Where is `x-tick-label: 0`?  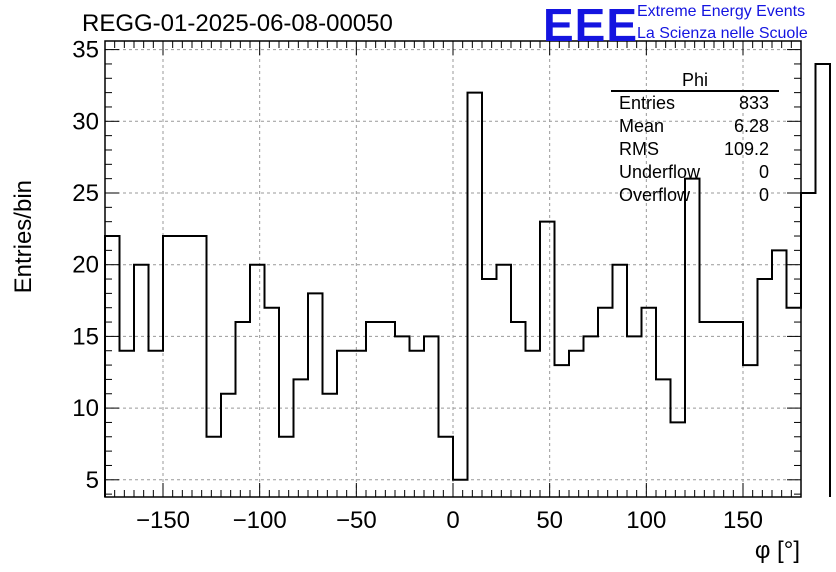 x-tick-label: 0 is located at coordinates (452, 520).